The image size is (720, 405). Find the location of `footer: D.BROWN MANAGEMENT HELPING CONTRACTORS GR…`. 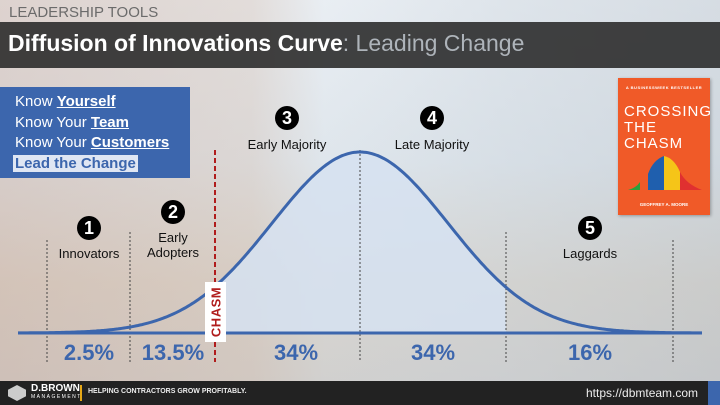

footer: D.BROWN MANAGEMENT HELPING CONTRACTORS GR… is located at coordinates (360, 393).